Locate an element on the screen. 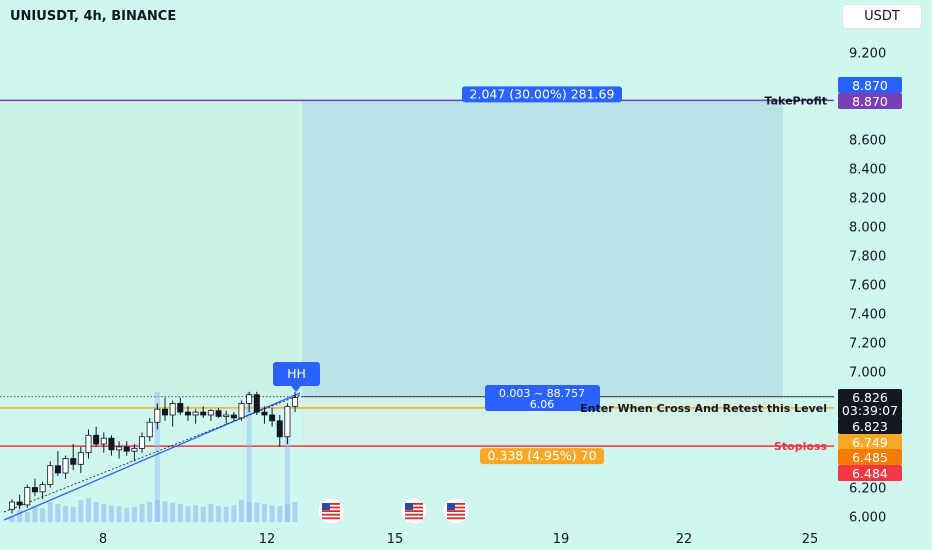 The width and height of the screenshot is (932, 550). center-label-bg is located at coordinates (542, 398).